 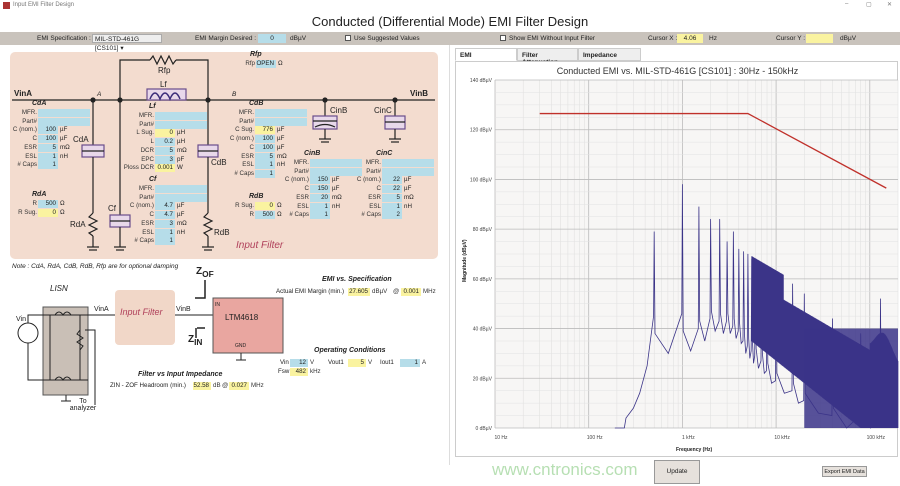 What do you see at coordinates (24, 130) in the screenshot?
I see `cda-row-label: C (nom.)` at bounding box center [24, 130].